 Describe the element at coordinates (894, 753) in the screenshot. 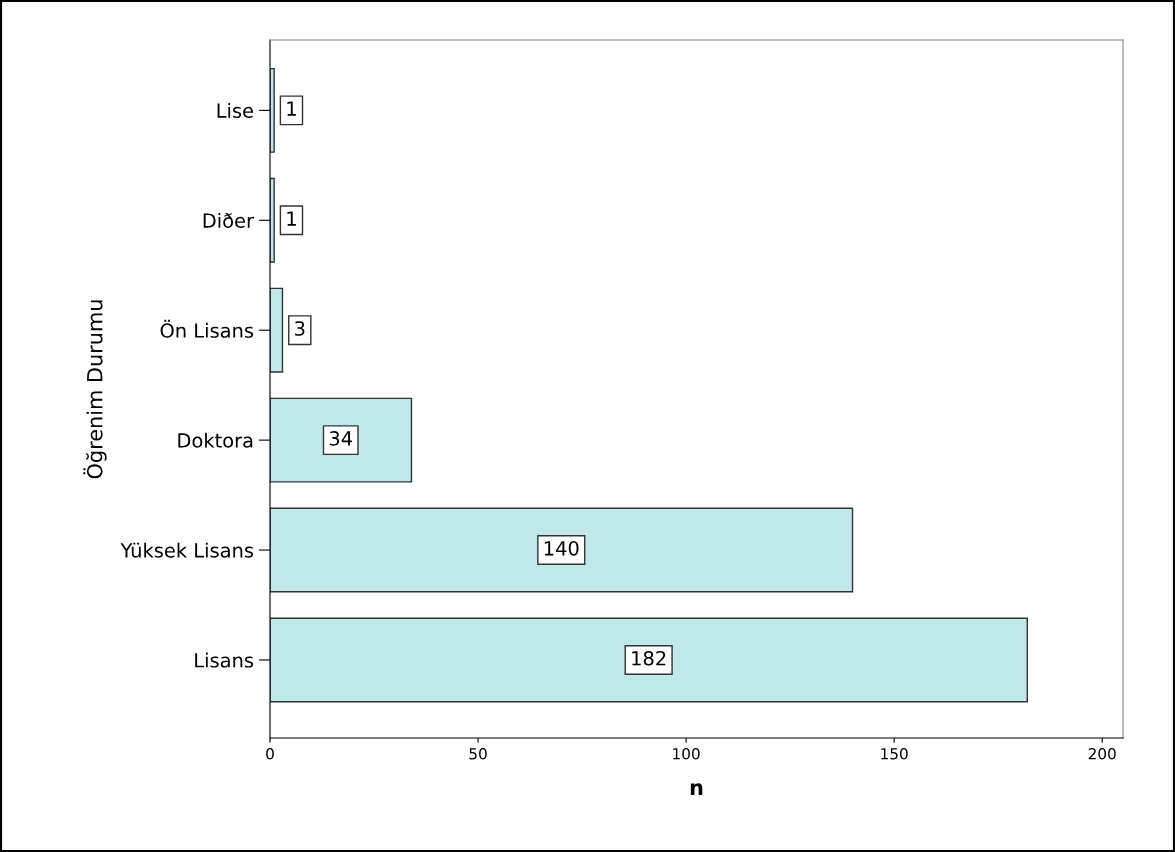

I see `x-tick-label: 150` at that location.